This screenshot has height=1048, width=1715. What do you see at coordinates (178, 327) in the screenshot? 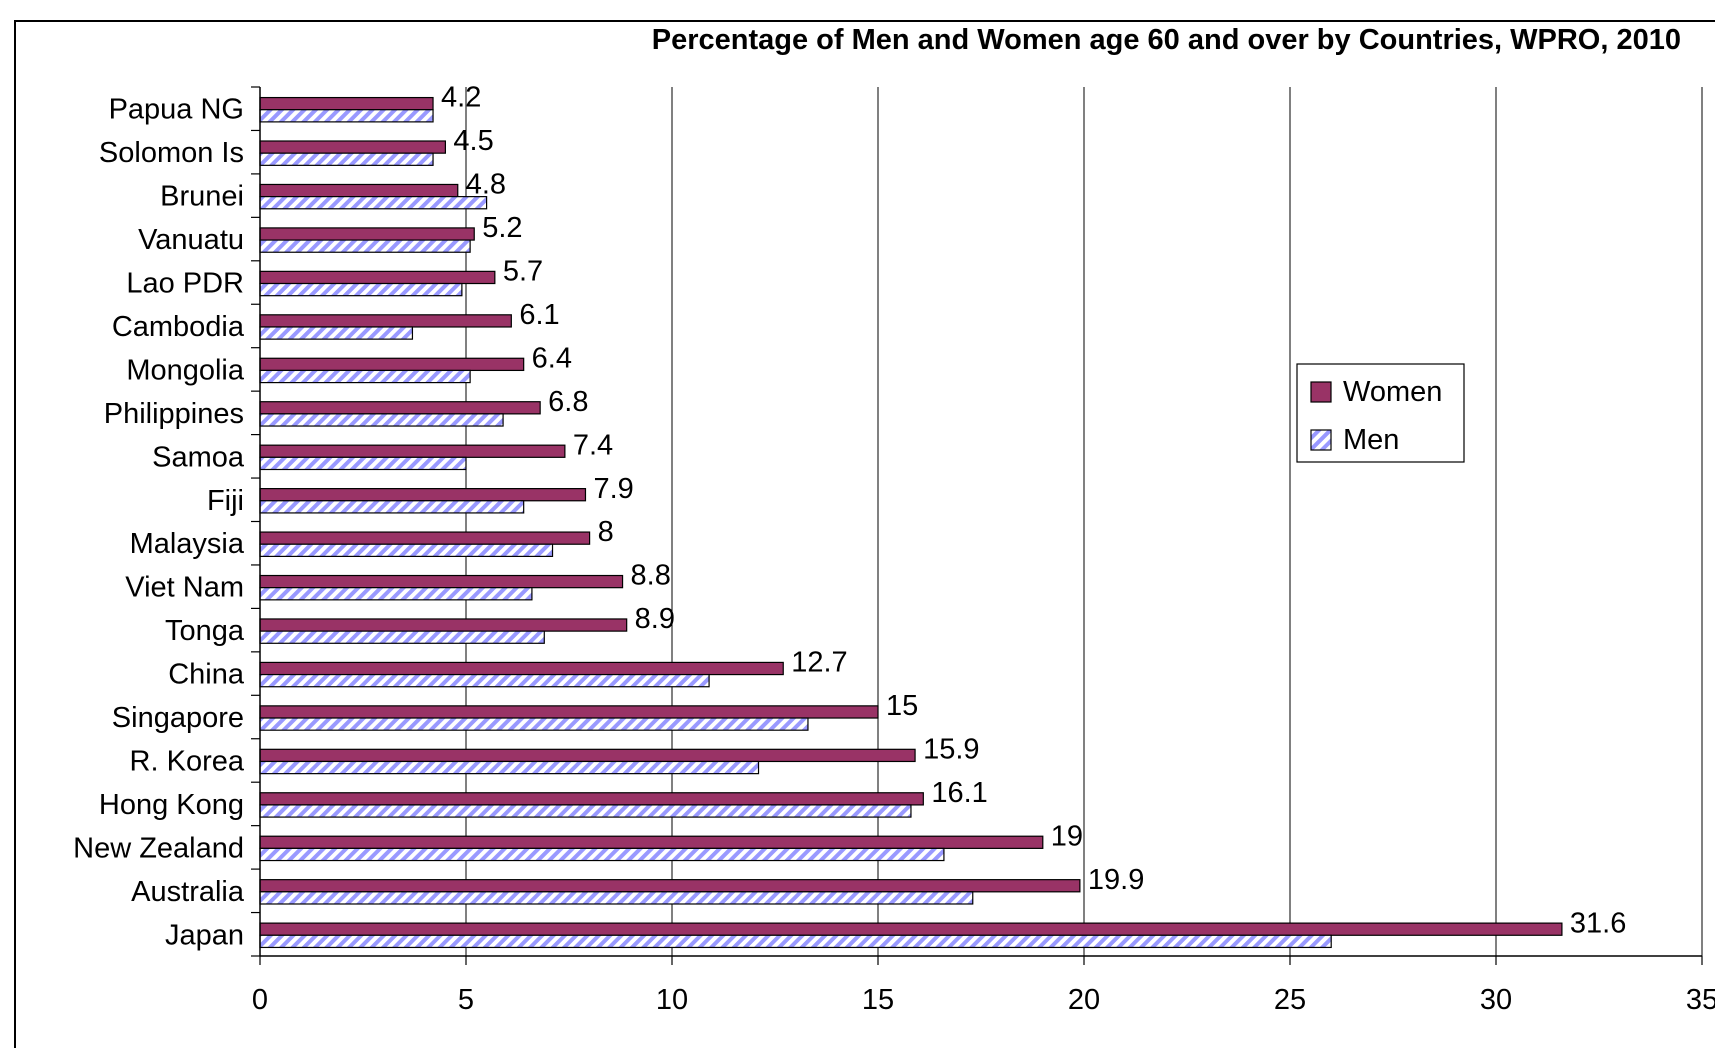
I see `category-label: Cambodia` at bounding box center [178, 327].